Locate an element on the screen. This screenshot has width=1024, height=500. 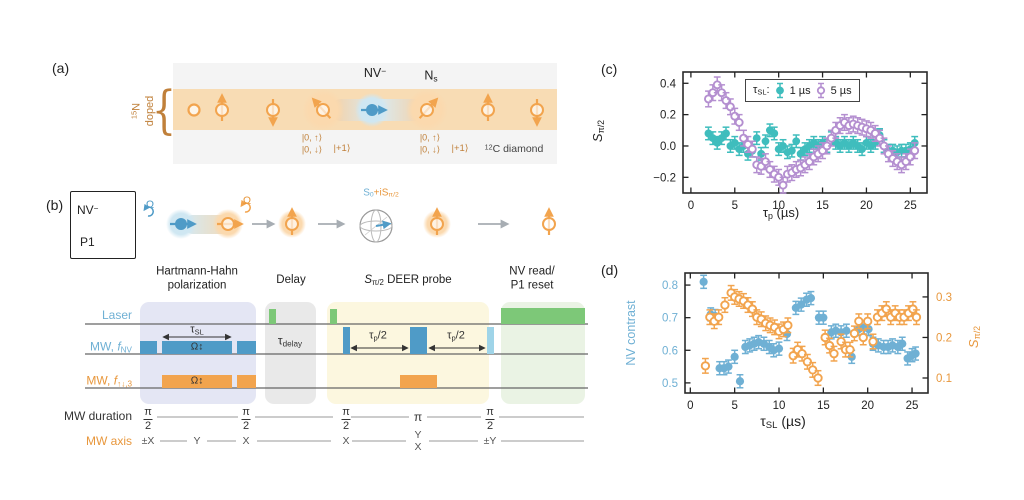
panel-c-legend: τSL: 1 µs 5 µs is located at coordinates (802, 90).